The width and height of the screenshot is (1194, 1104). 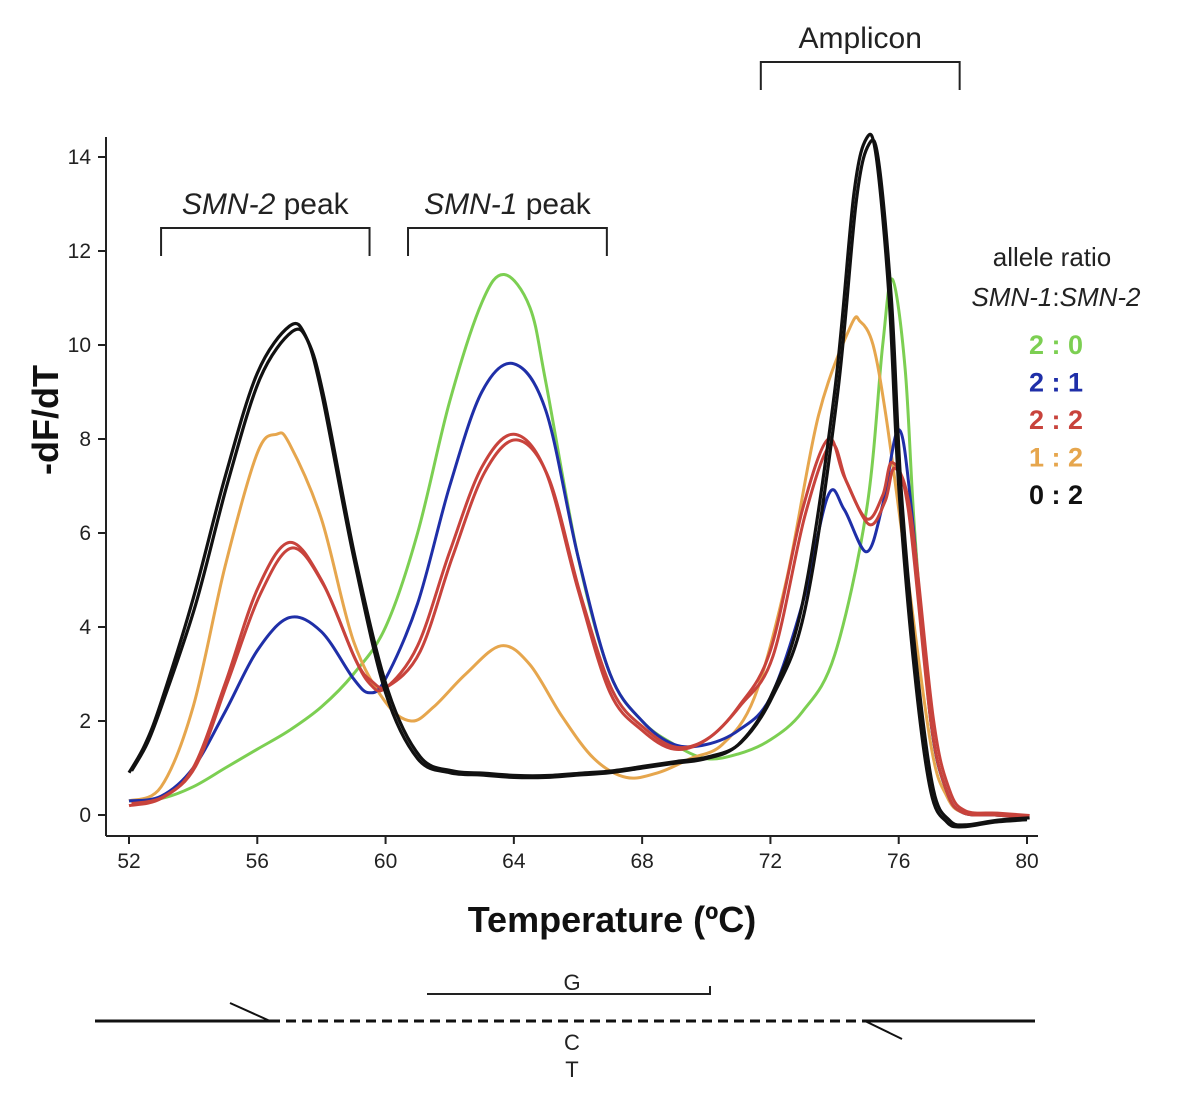 What do you see at coordinates (1056, 345) in the screenshot?
I see `legend-entry: 2 : 0` at bounding box center [1056, 345].